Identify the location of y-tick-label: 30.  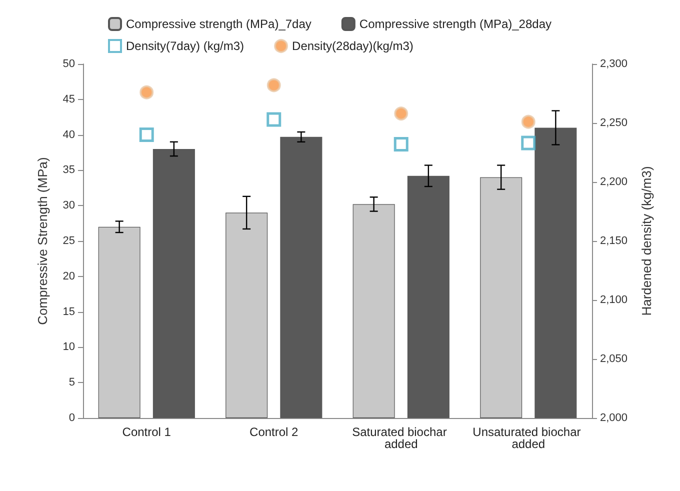
(68, 206).